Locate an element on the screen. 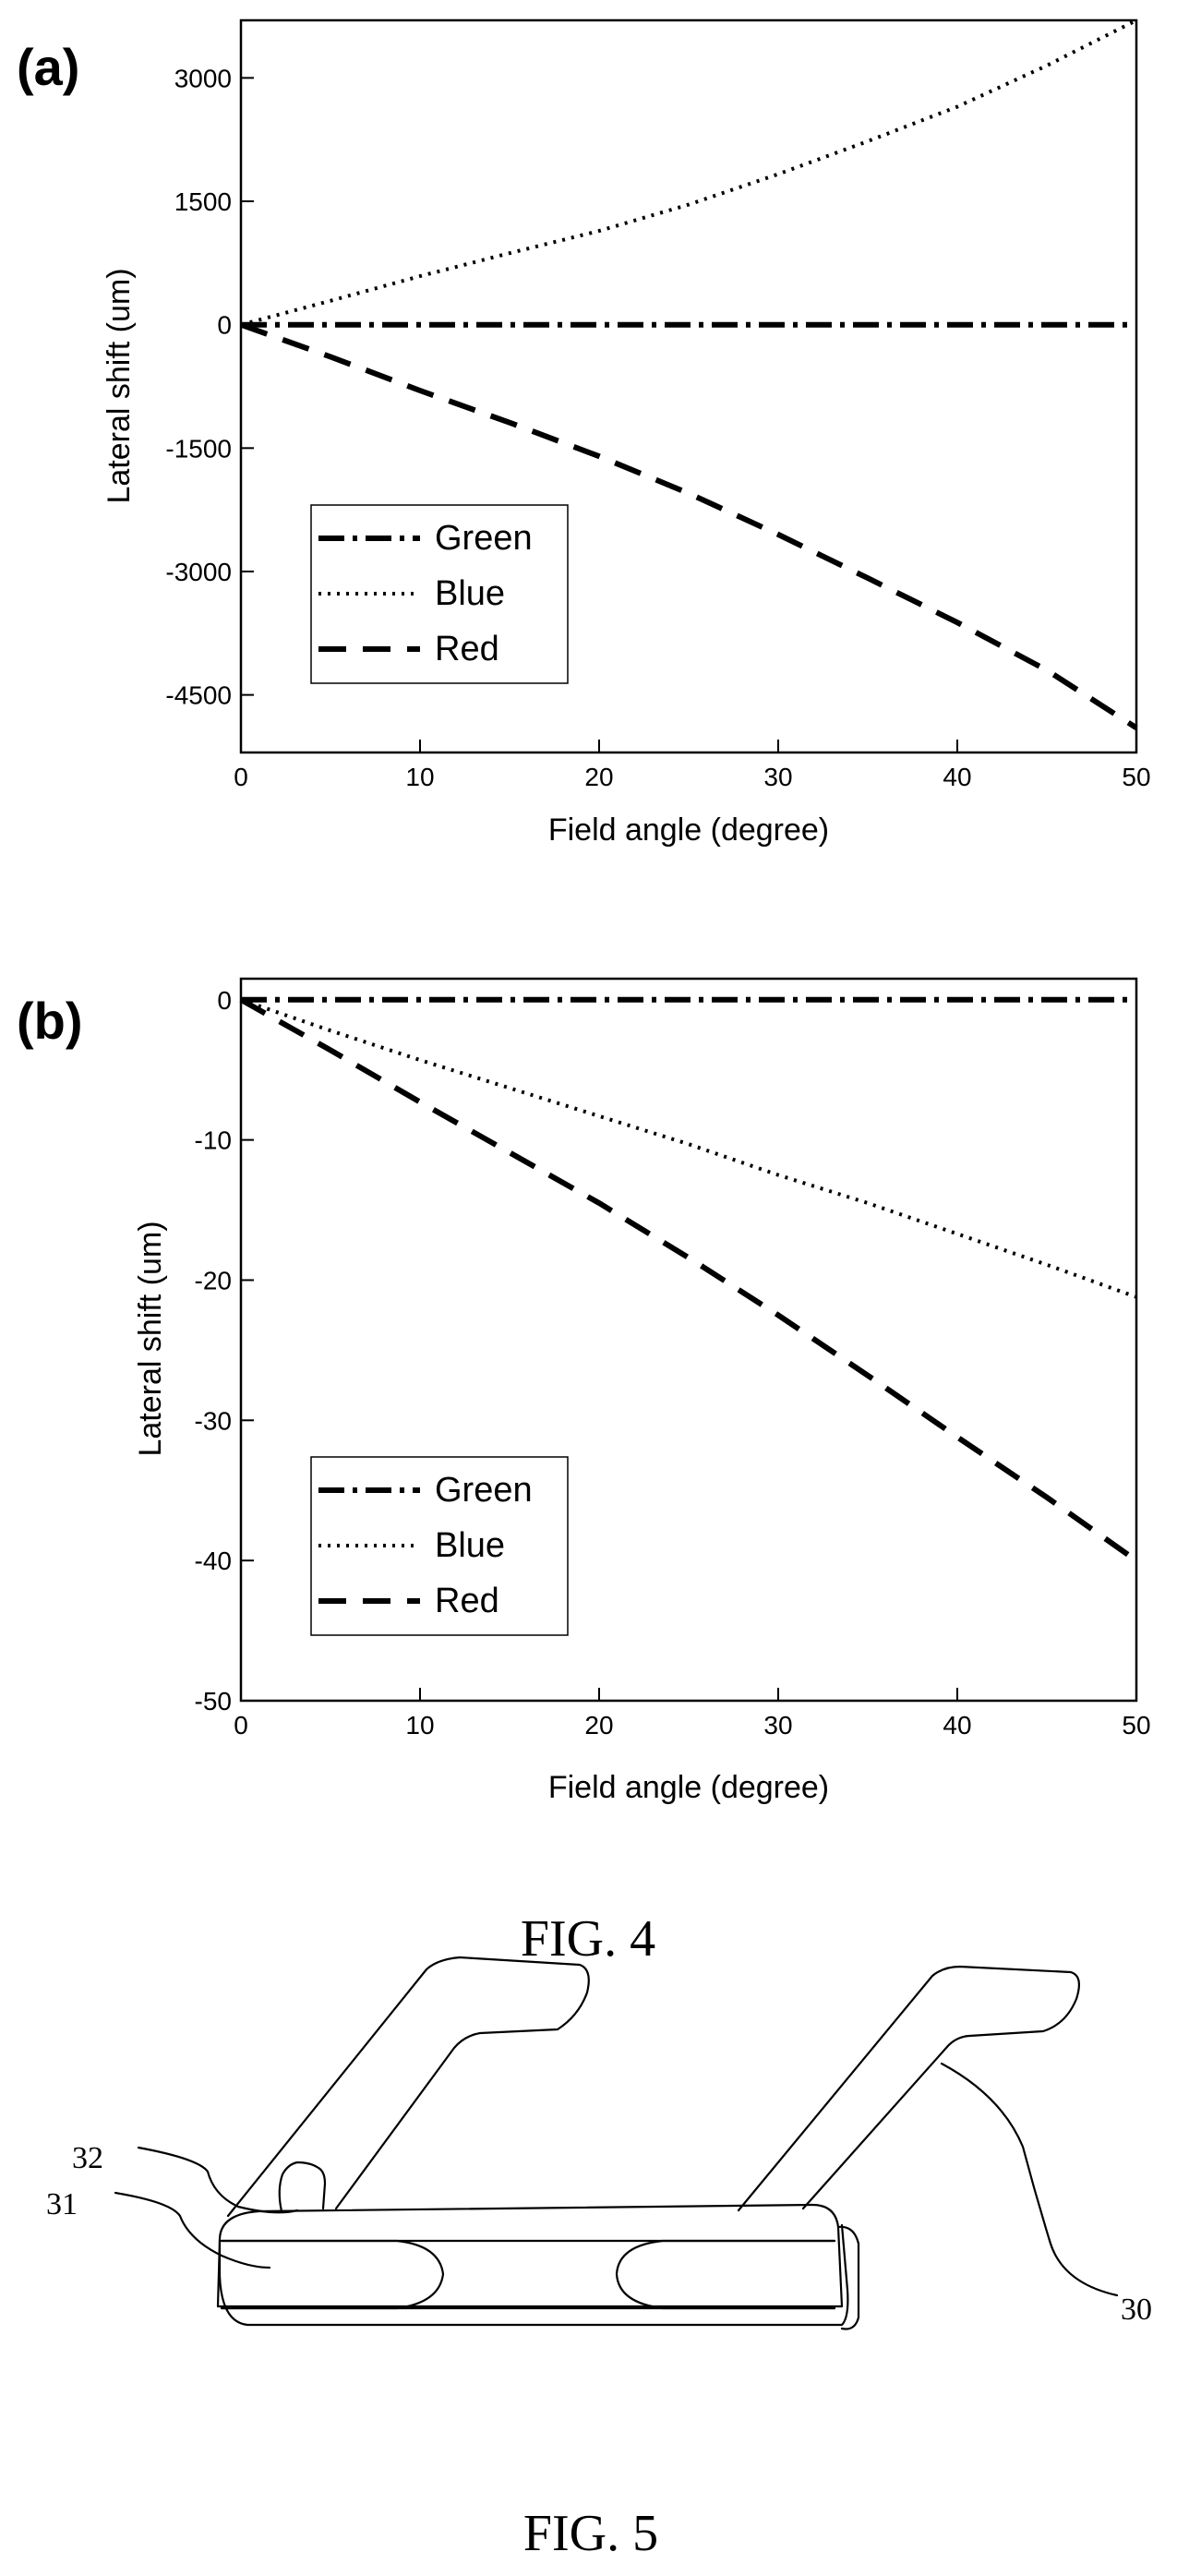 The image size is (1177, 2576). legend-entry-red-a: Red is located at coordinates (467, 649).